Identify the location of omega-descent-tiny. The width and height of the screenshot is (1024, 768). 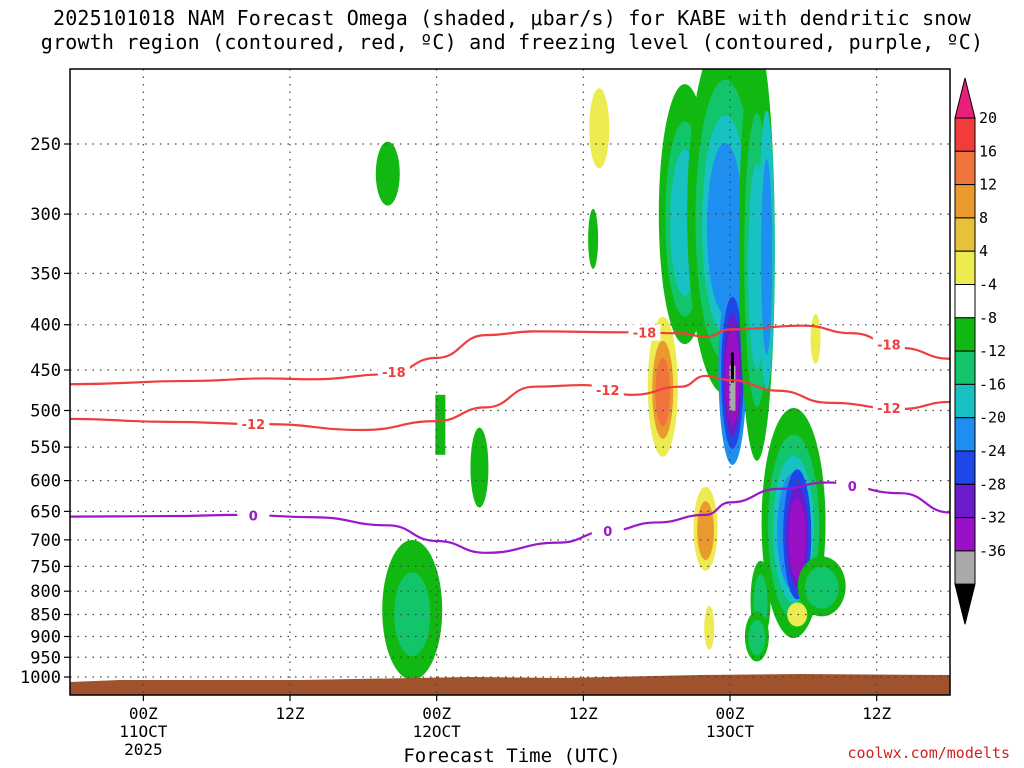
(797, 614).